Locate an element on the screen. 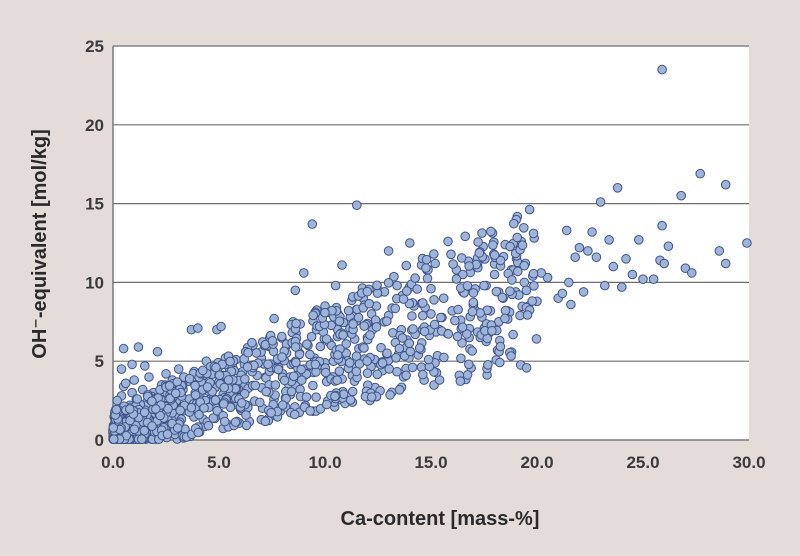  x-tick-labels: 0.0 5.0 10.0 15.0 20.0 25.0 30.0 is located at coordinates (433, 462).